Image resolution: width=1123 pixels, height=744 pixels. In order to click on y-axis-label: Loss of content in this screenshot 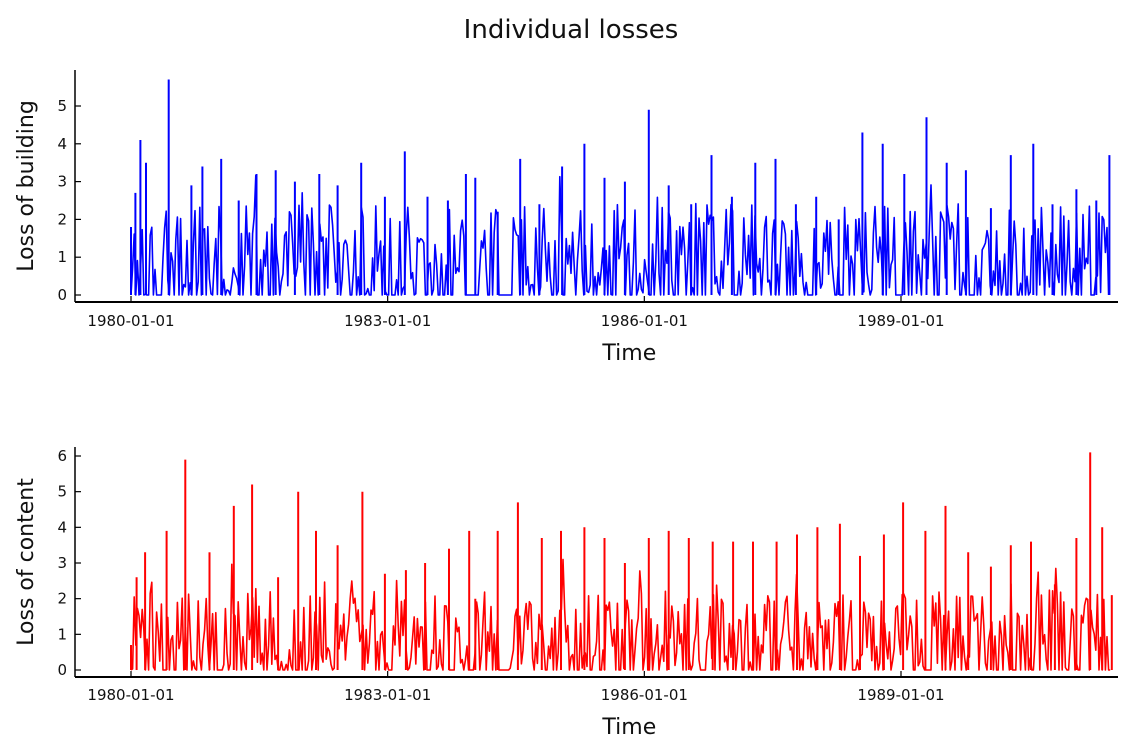, I will do `click(26, 562)`.